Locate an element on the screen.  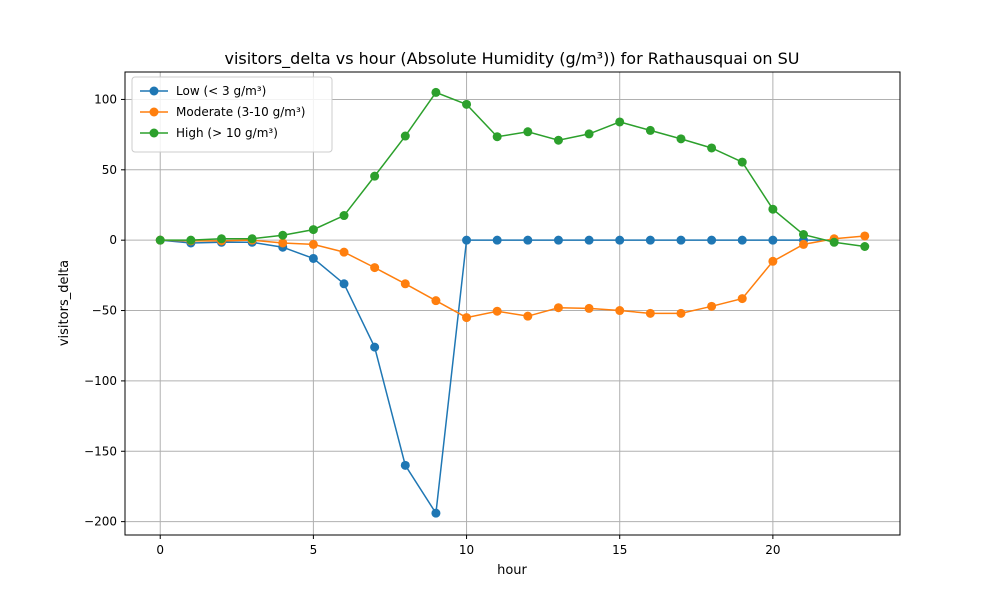
legend-item: High (> 10 g/m³) is located at coordinates (209, 133).